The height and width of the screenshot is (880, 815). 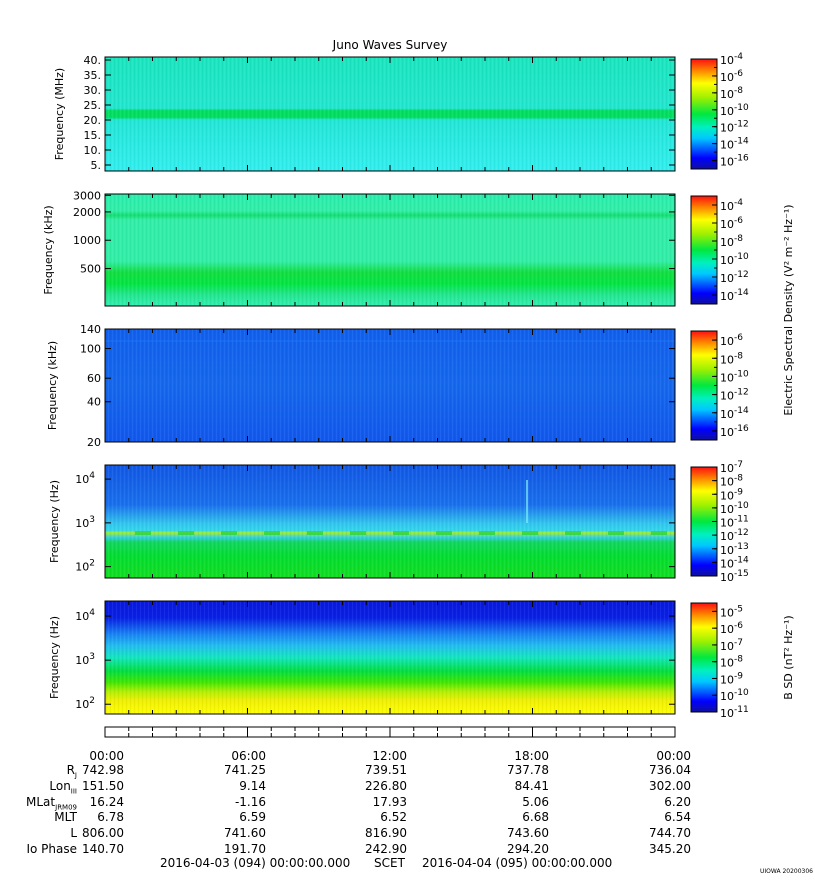 What do you see at coordinates (93, 120) in the screenshot?
I see `y-tick-label: 20.` at bounding box center [93, 120].